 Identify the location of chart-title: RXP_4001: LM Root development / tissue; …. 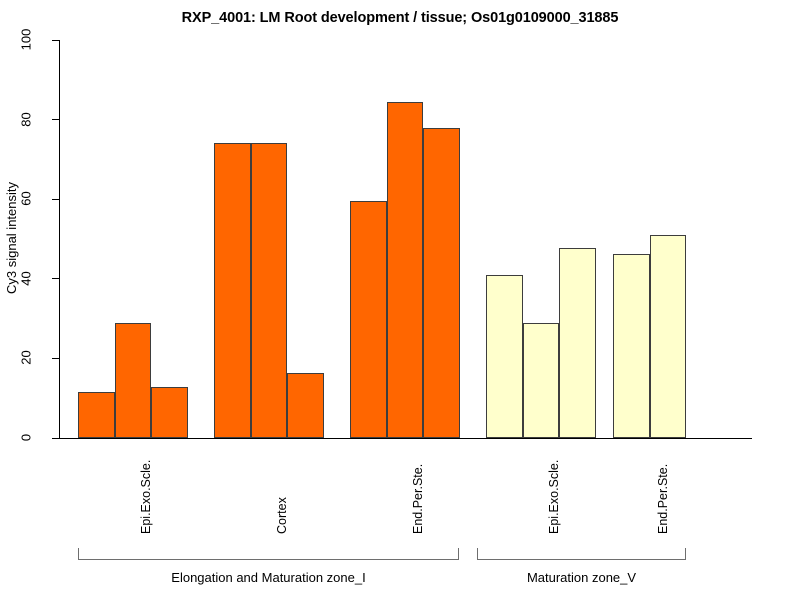
(400, 18).